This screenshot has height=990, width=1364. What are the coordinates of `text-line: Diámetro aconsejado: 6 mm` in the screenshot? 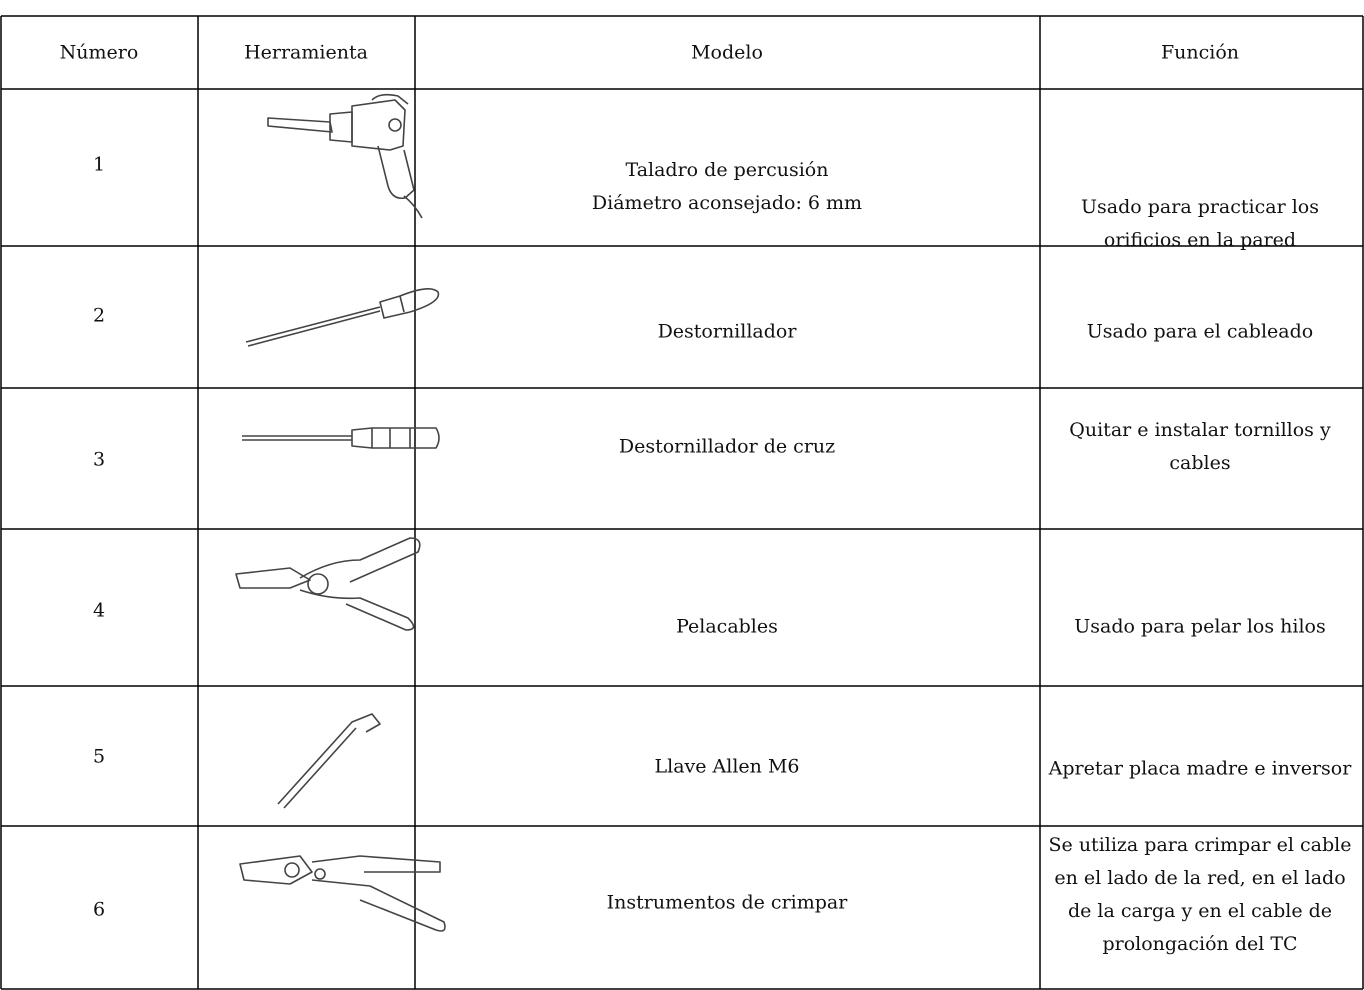 It's located at (727, 203).